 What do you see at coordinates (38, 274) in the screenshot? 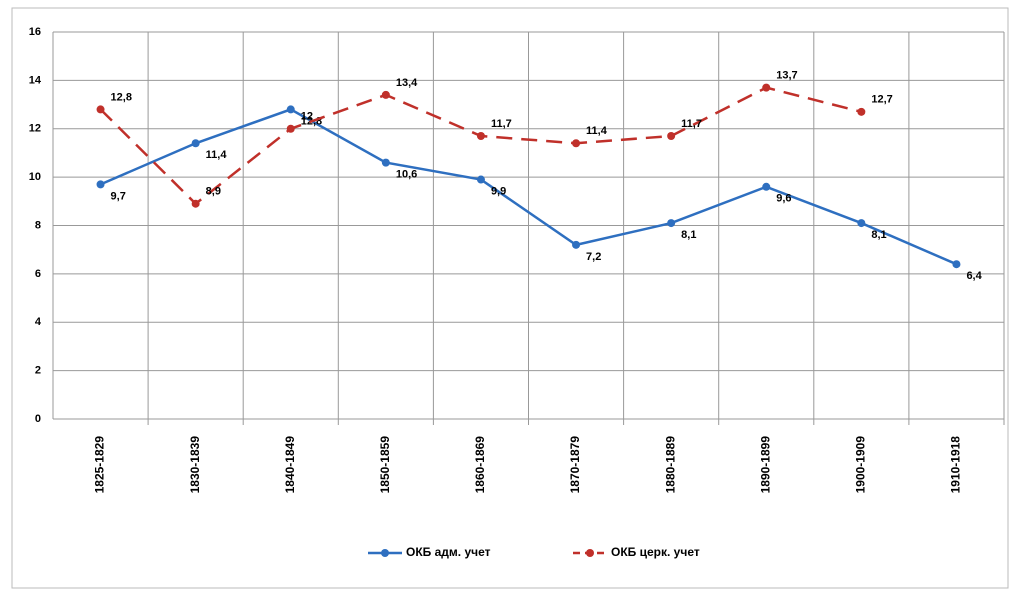
I see `y-tick-label: 6` at bounding box center [38, 274].